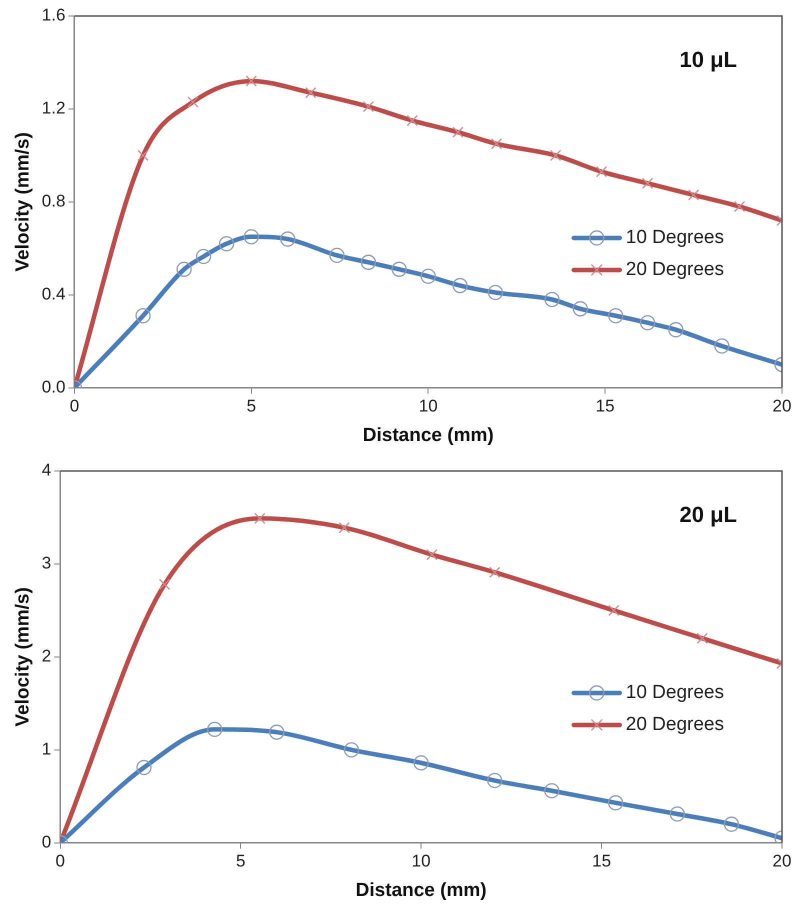  Describe the element at coordinates (47, 842) in the screenshot. I see `y-tick-label: 0` at that location.